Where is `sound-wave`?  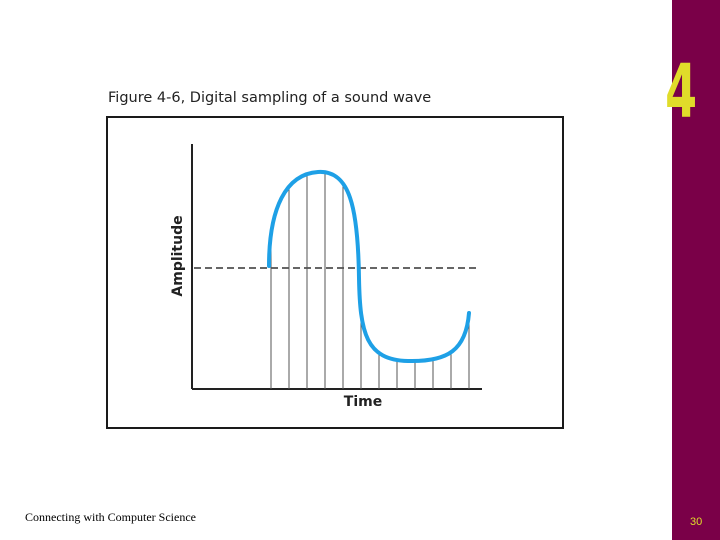 sound-wave is located at coordinates (369, 266).